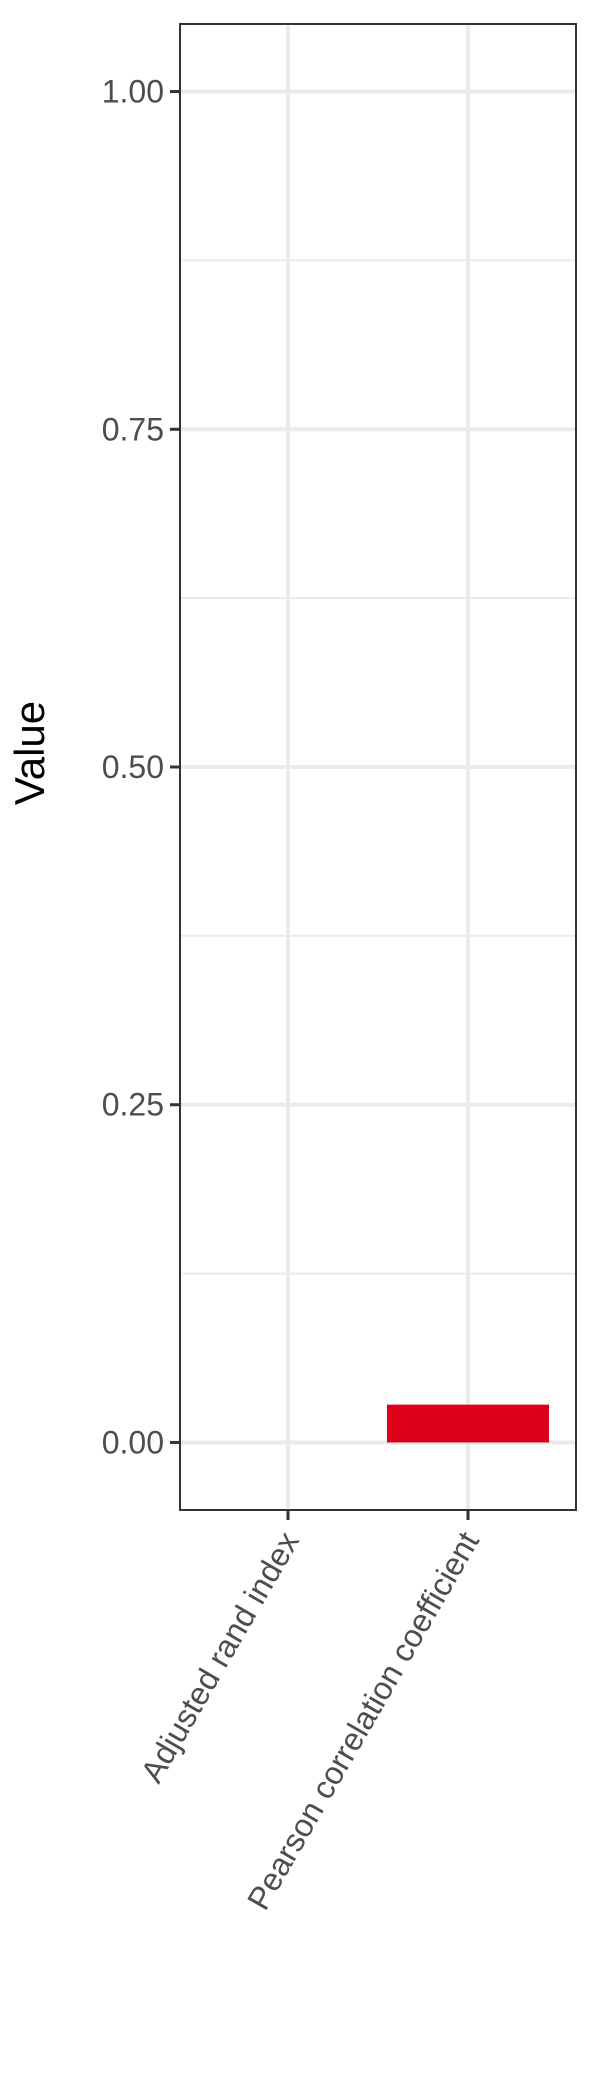 The width and height of the screenshot is (600, 2100). I want to click on y-tick-label: 1.00, so click(133, 92).